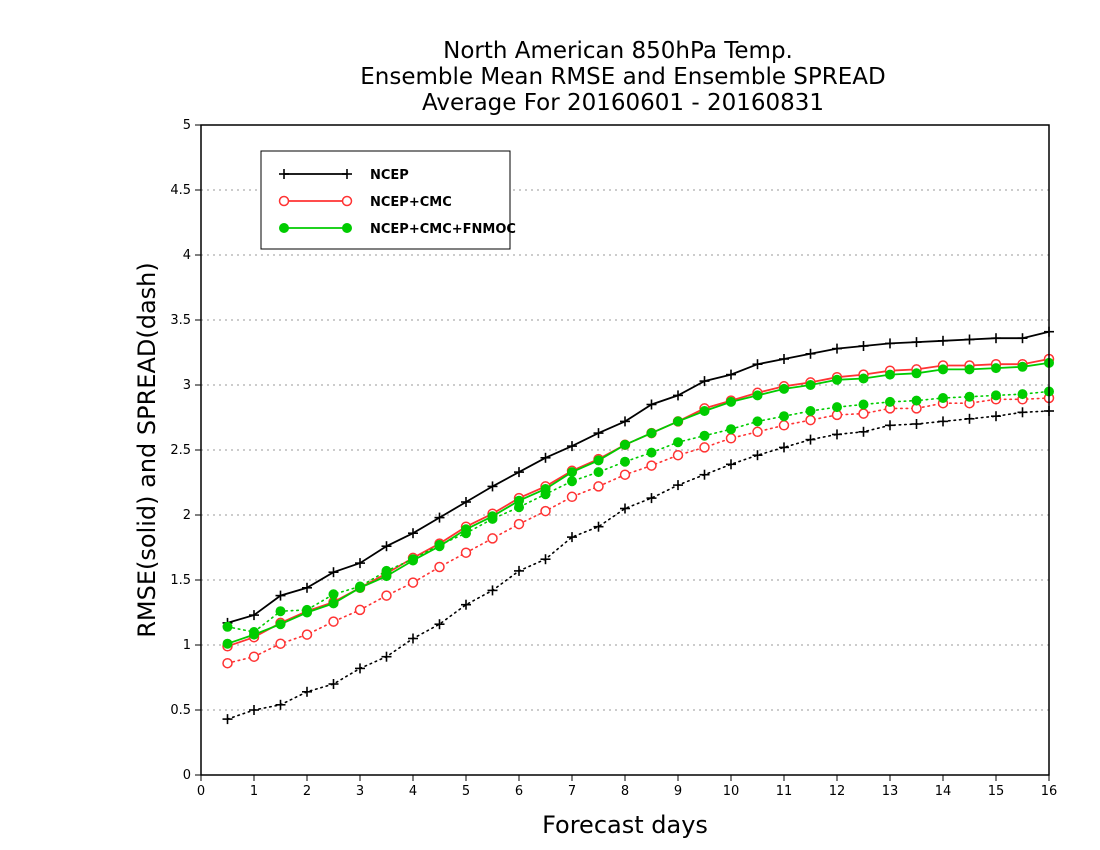  What do you see at coordinates (360, 791) in the screenshot?
I see `x-tick-label: 3` at bounding box center [360, 791].